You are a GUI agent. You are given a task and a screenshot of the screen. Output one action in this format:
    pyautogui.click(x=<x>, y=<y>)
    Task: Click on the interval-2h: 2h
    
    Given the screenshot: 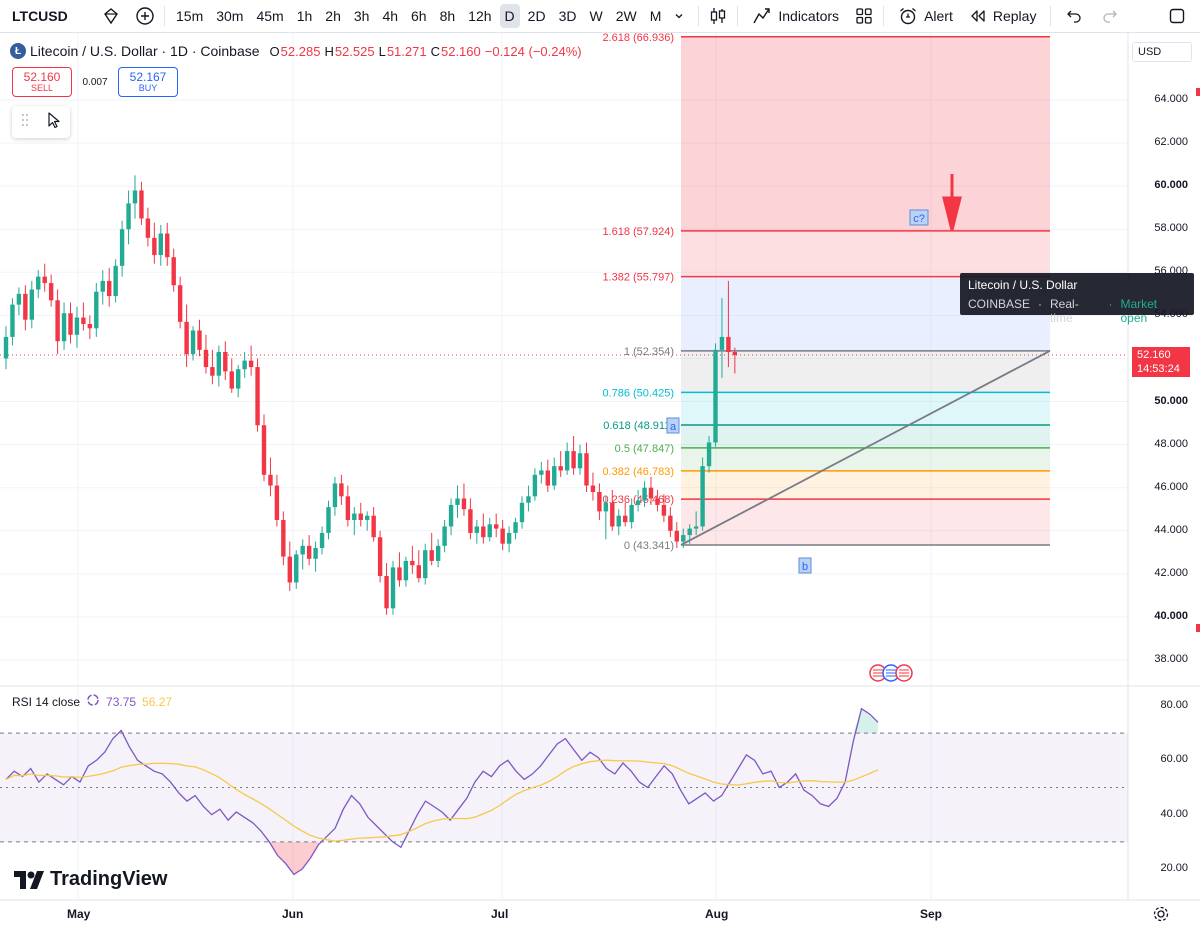 What is the action you would take?
    pyautogui.click(x=333, y=16)
    